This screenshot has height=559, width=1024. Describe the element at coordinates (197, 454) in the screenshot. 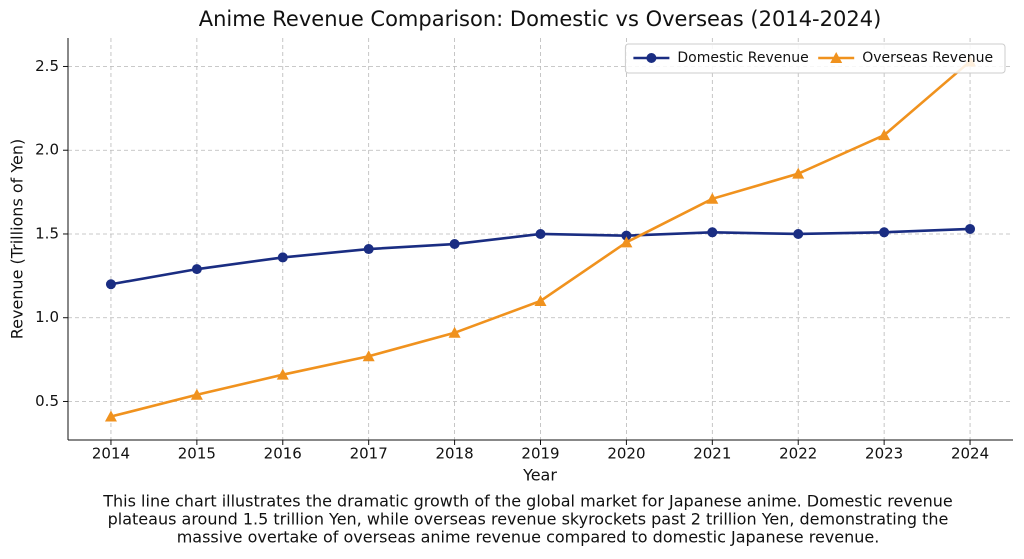

I see `x-tick-label: 2015` at that location.